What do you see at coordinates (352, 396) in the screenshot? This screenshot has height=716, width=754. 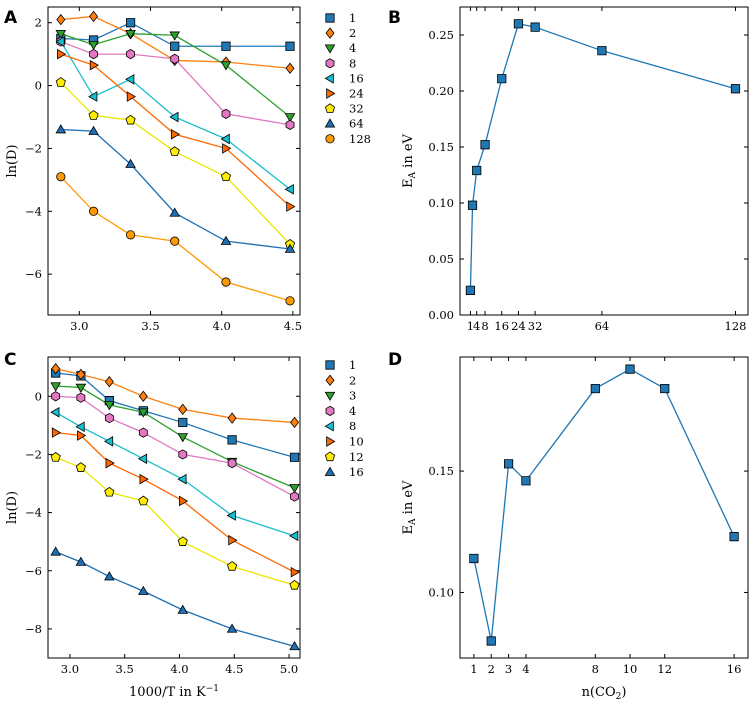 I see `legend-label: 3` at bounding box center [352, 396].